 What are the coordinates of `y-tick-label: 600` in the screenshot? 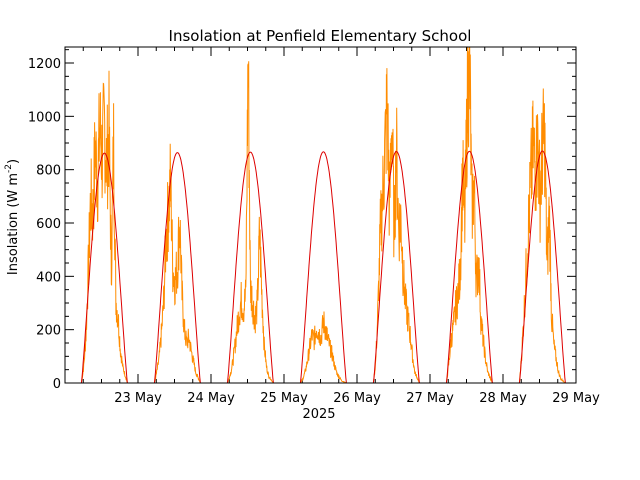 It's located at (48, 224).